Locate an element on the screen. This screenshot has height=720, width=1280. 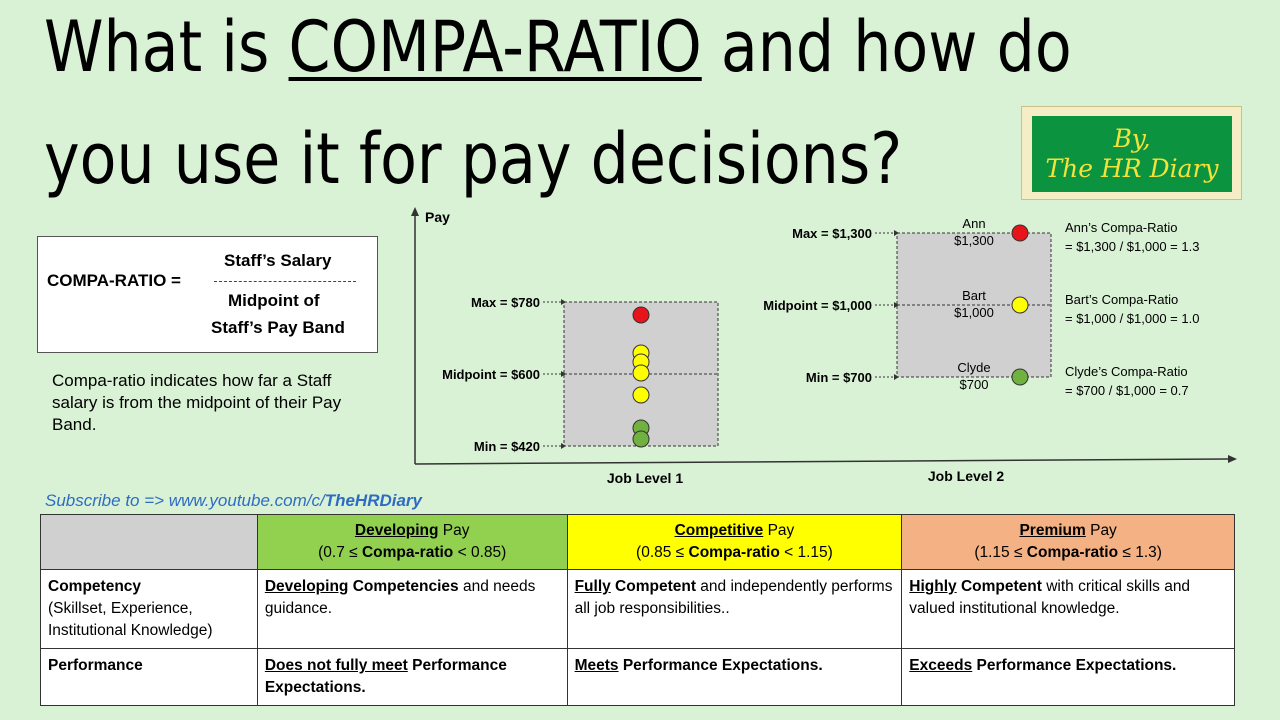
x-axis-arrow is located at coordinates (1232, 459).